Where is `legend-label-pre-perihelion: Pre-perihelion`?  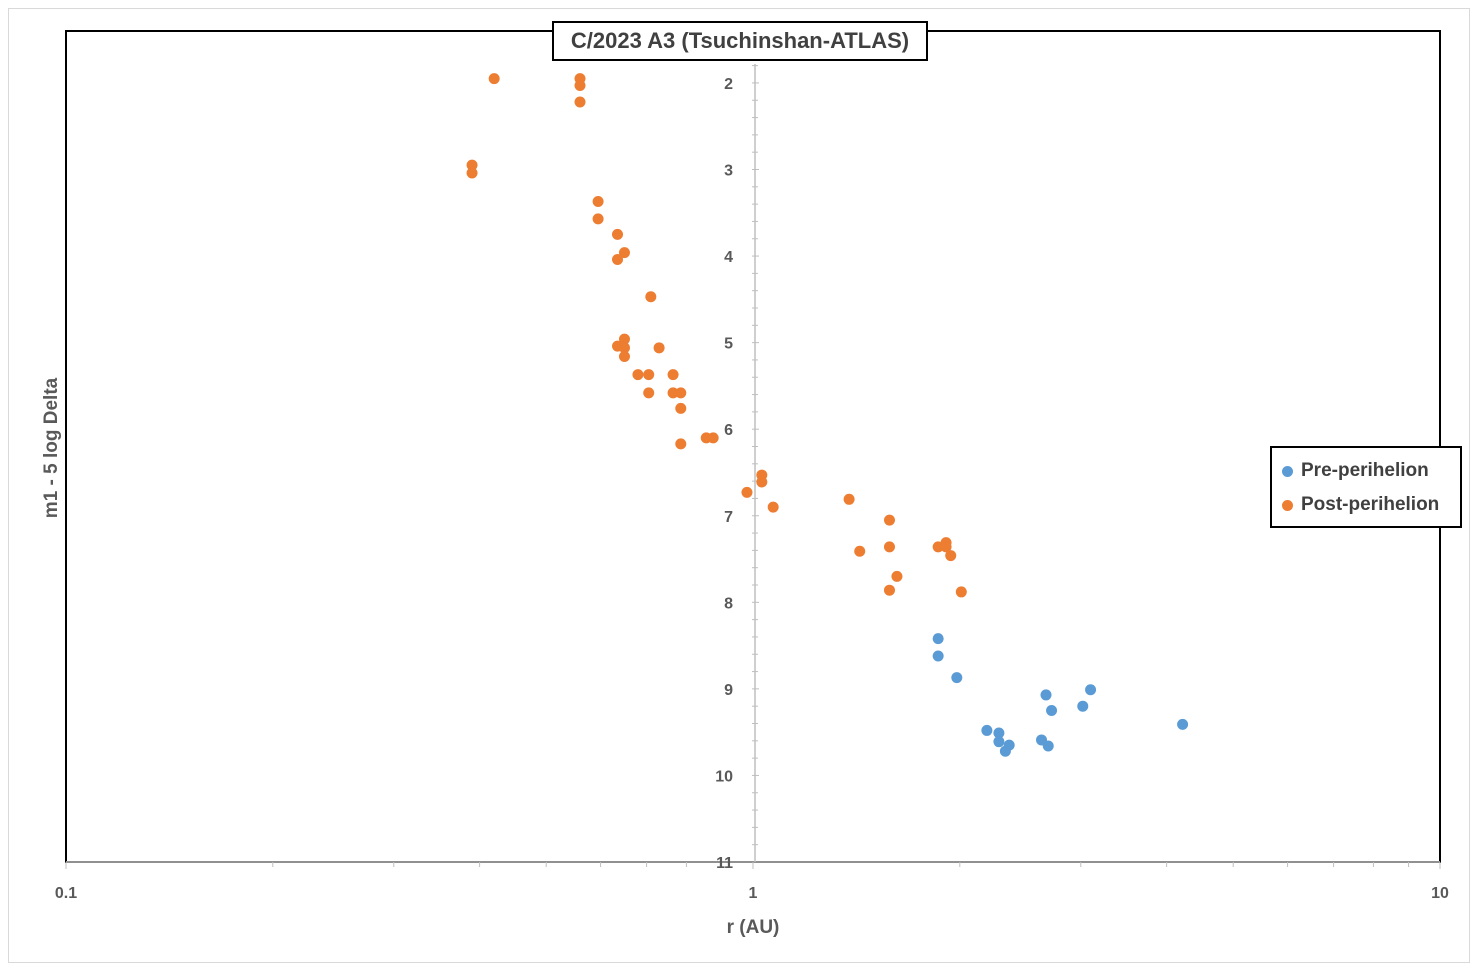 legend-label-pre-perihelion: Pre-perihelion is located at coordinates (1365, 470).